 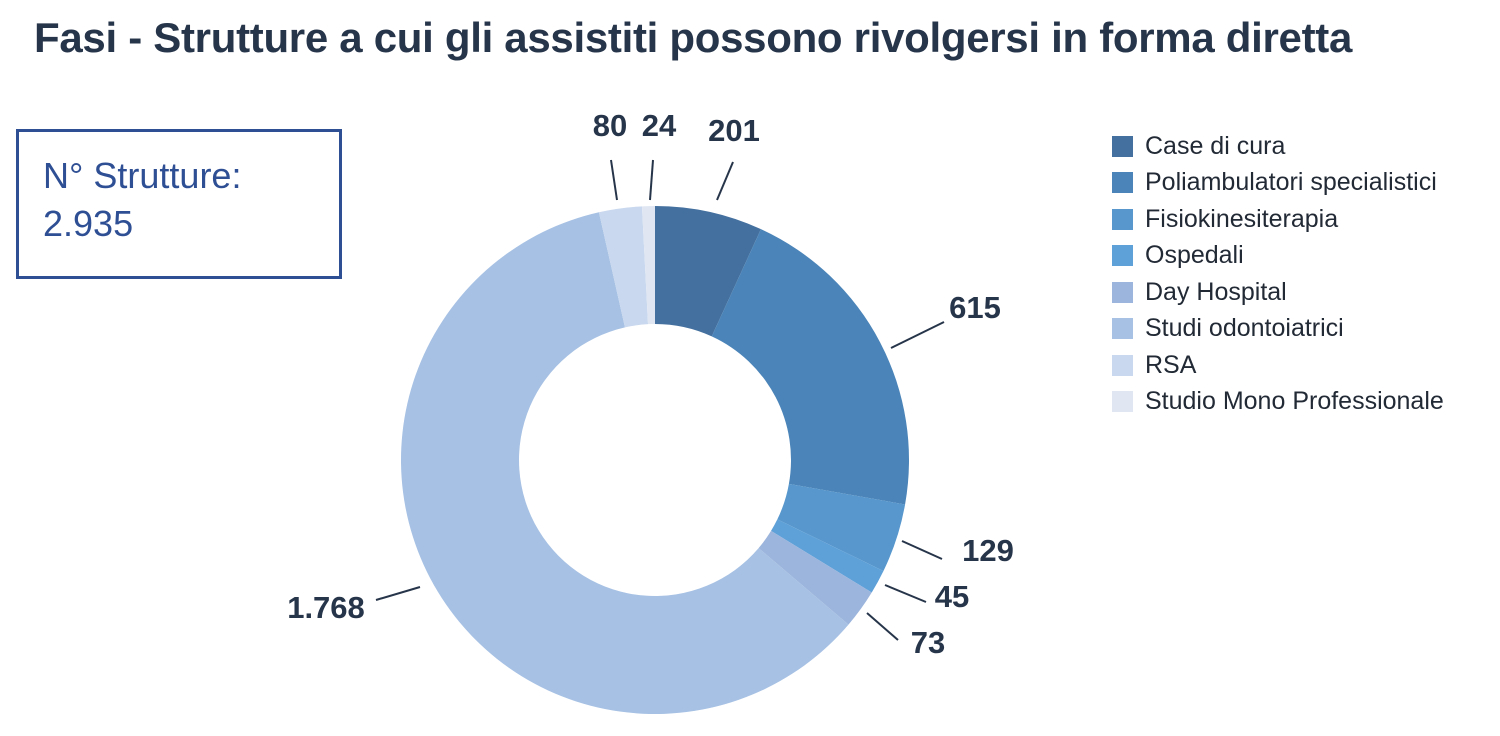 What do you see at coordinates (651, 180) in the screenshot?
I see `leader-line-studio-mono-professionale` at bounding box center [651, 180].